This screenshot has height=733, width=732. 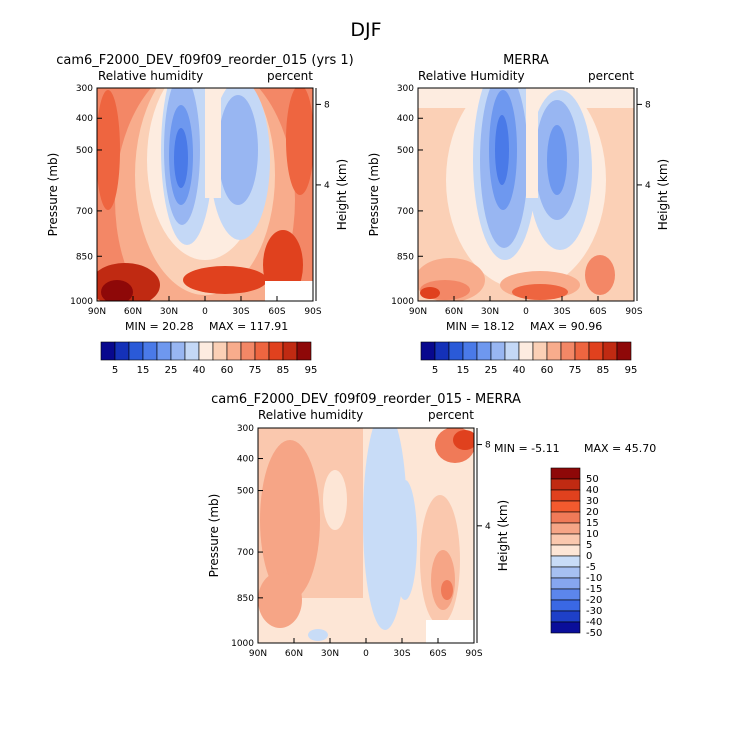 I want to click on colorbar-label: -30, so click(x=594, y=611).